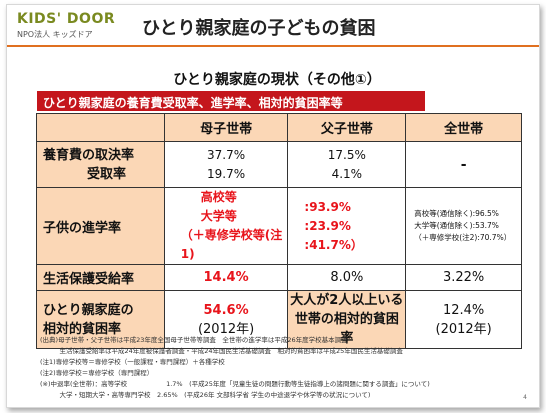  Describe the element at coordinates (132, 362) in the screenshot. I see `note-line: (注1)専修学校等＝専修学校（一般課程・専門課程）＋各種学校` at that location.